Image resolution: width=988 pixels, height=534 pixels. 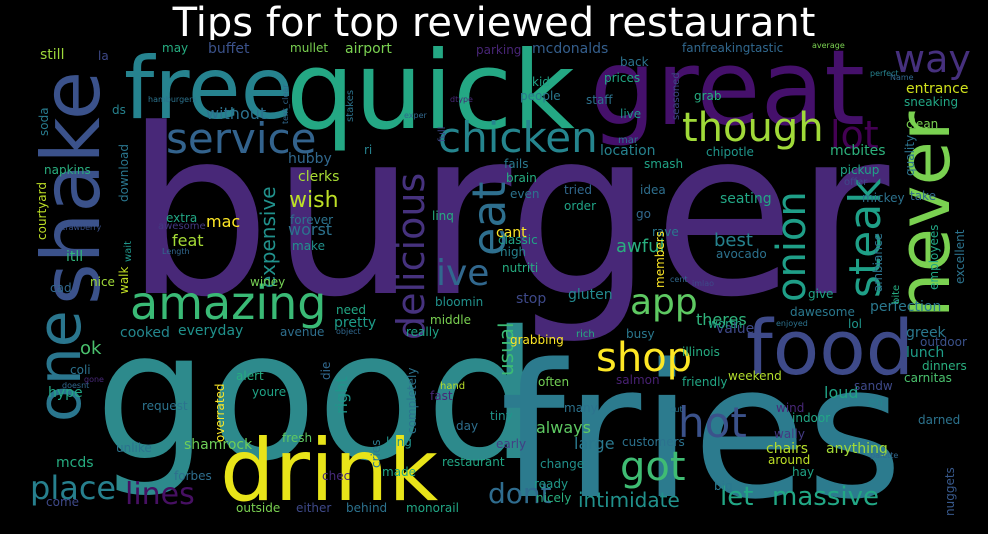 I want to click on word-great: great, so click(x=727, y=94).